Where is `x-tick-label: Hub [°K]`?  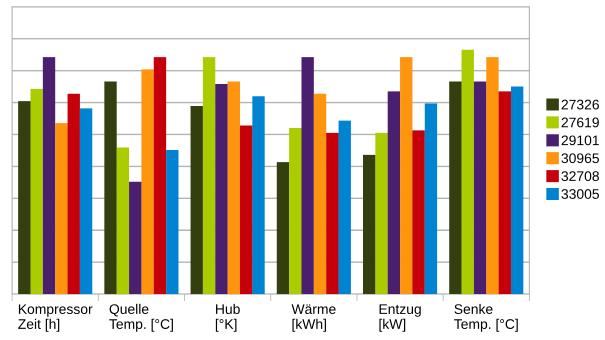
x-tick-label: Hub [°K] is located at coordinates (228, 318).